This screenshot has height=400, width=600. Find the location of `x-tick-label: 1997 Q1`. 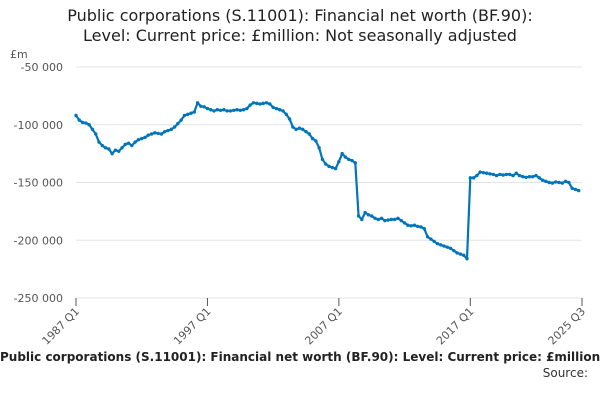

x-tick-label: 1997 Q1 is located at coordinates (192, 326).